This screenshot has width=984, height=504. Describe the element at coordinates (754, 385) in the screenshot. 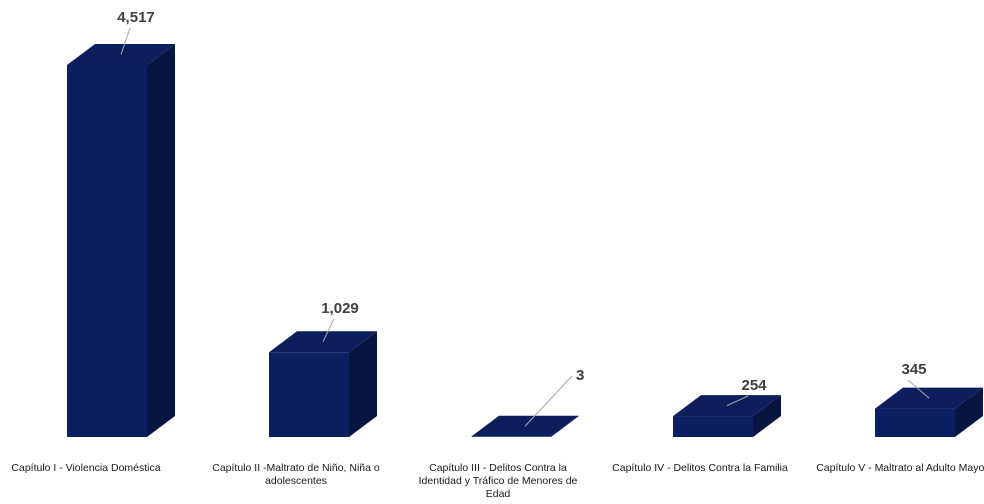

I see `data-label: 254` at that location.